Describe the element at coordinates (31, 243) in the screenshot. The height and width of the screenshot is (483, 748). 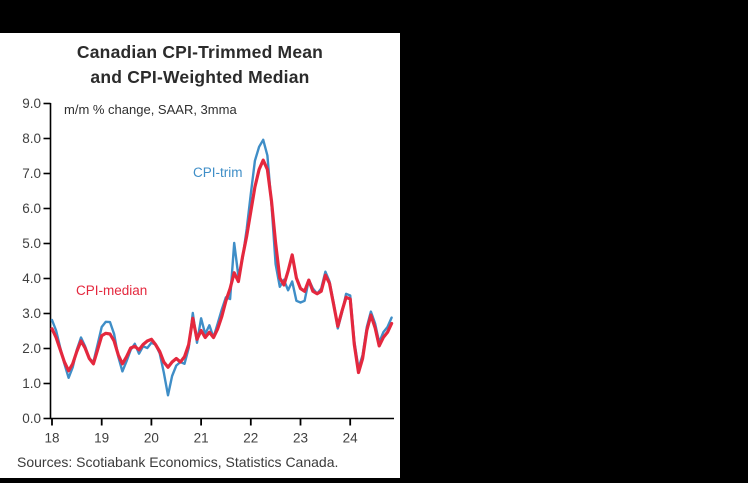
I see `y-axis-tick-label: 5.0` at that location.